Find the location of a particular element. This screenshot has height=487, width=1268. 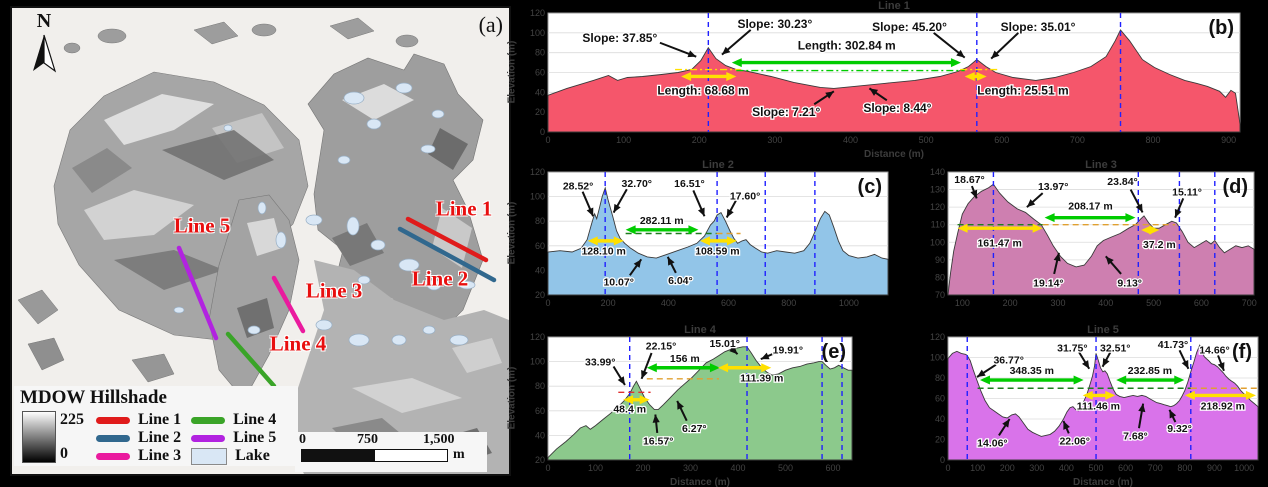

leader-arrow: 6.04° is located at coordinates (680, 272).